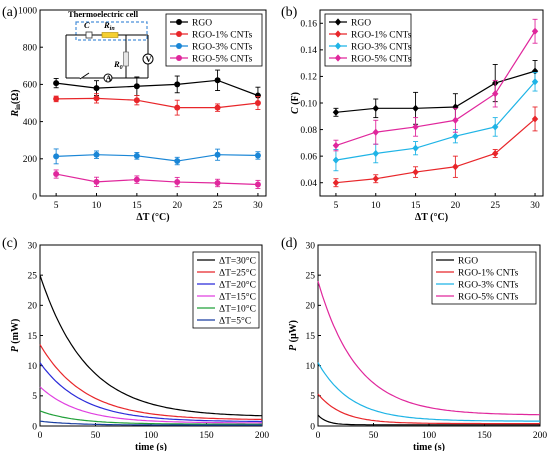 Image resolution: width=550 pixels, height=451 pixels. What do you see at coordinates (87, 25) in the screenshot?
I see `inset-label-c: C` at bounding box center [87, 25].